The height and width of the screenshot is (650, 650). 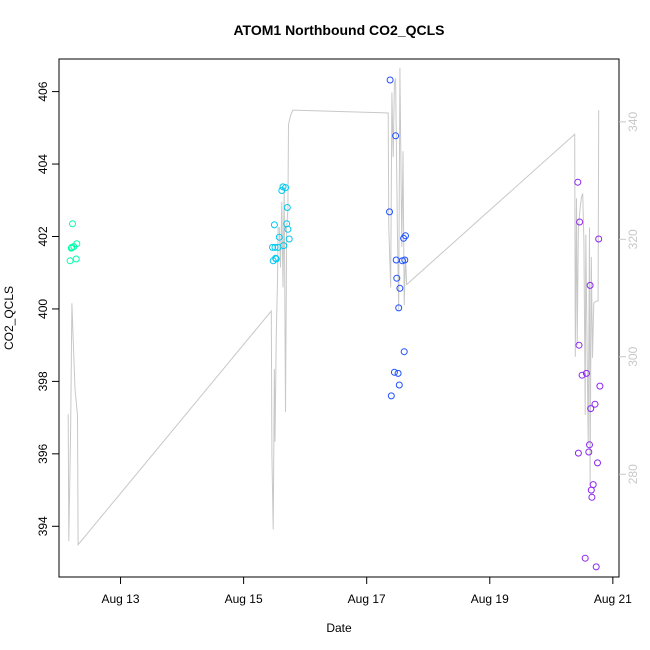 I want to click on chart-title: ATOM1 Northbound CO2_QCLS, so click(x=338, y=30).